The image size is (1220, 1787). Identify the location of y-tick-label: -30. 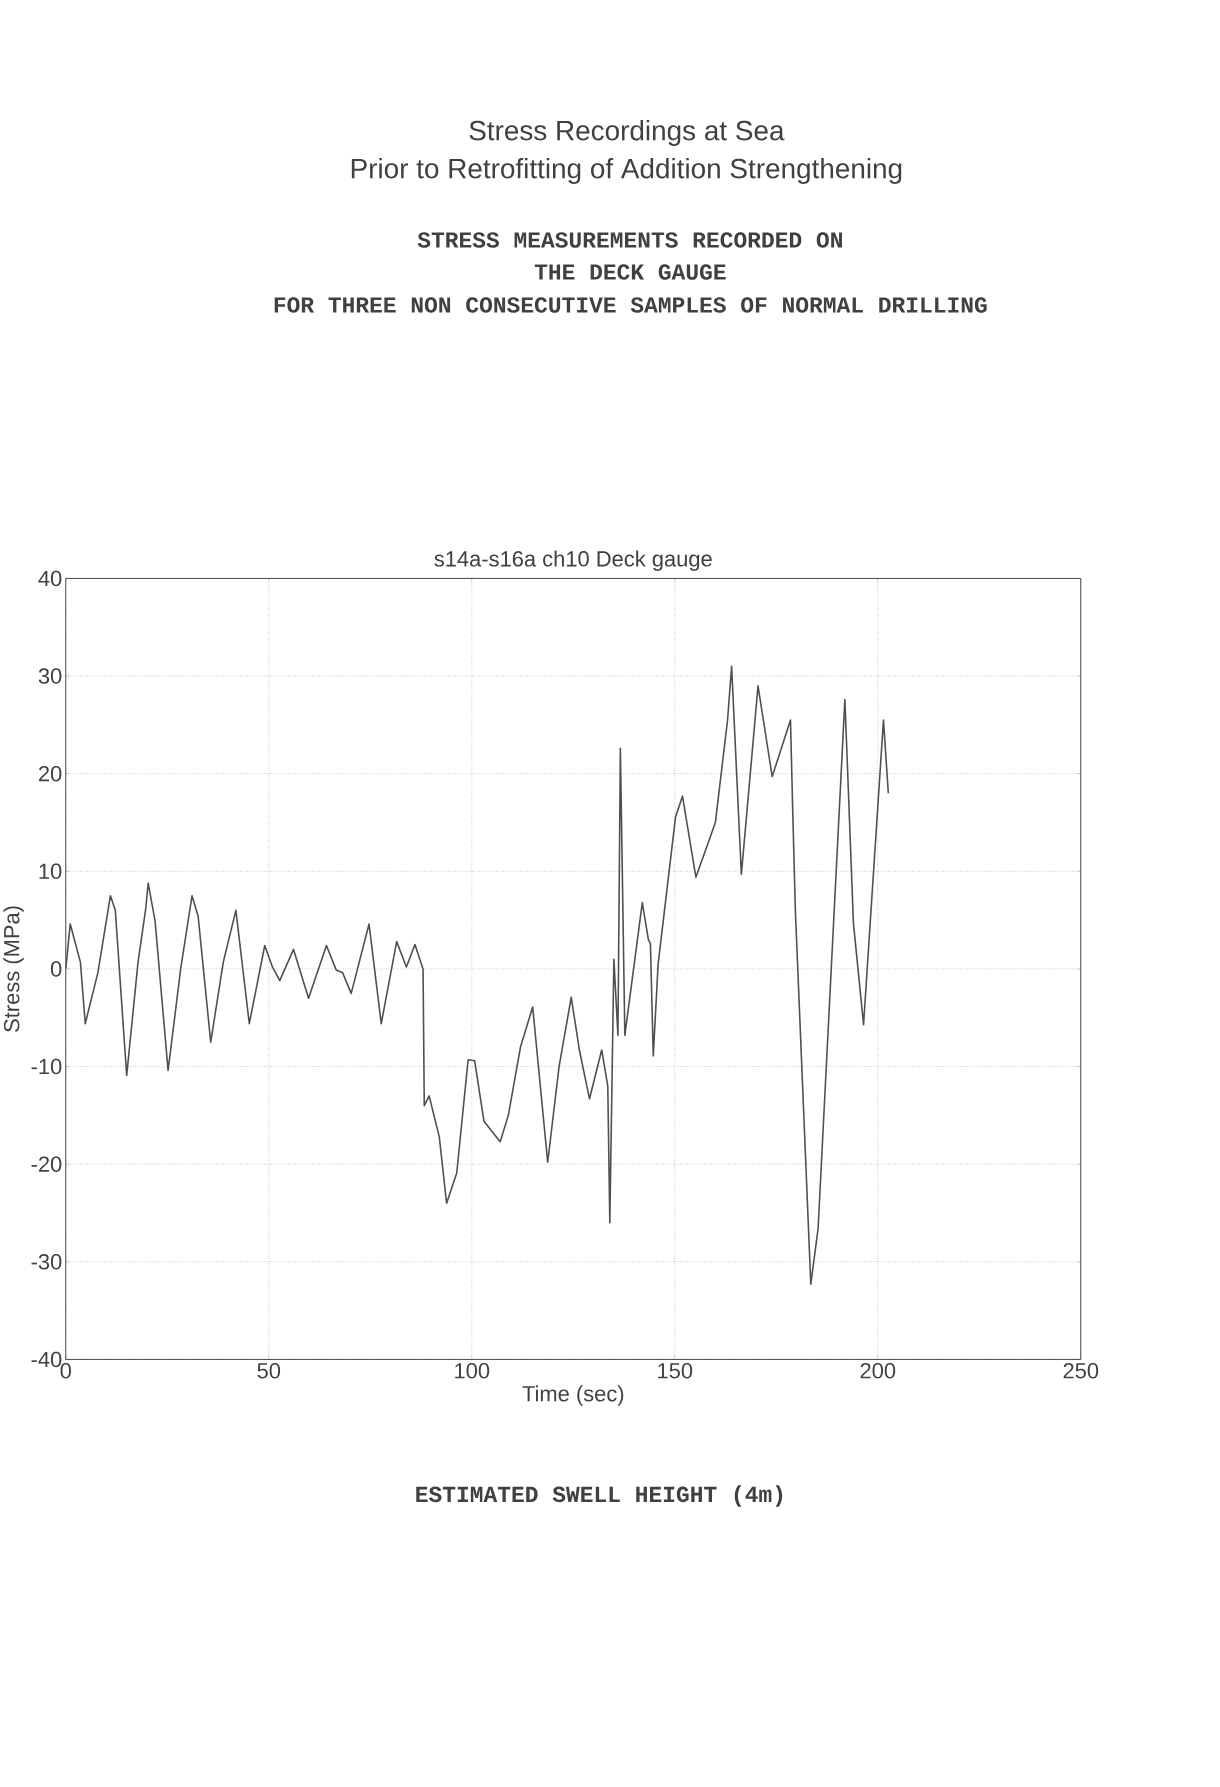
(46, 1262).